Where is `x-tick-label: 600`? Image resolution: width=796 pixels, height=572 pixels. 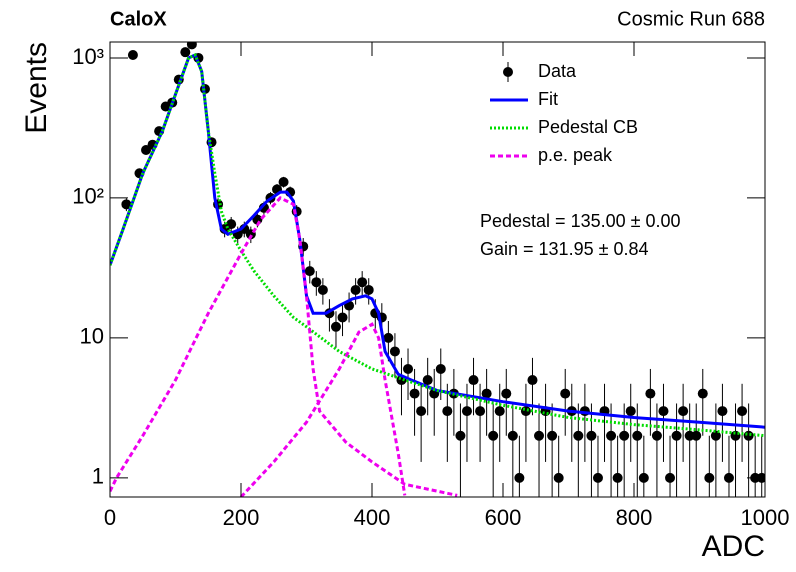
x-tick-label: 600 is located at coordinates (503, 517).